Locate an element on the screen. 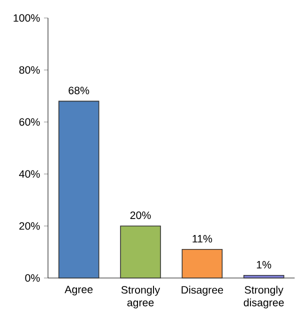 The image size is (300, 334). data-label: 68% is located at coordinates (79, 90).